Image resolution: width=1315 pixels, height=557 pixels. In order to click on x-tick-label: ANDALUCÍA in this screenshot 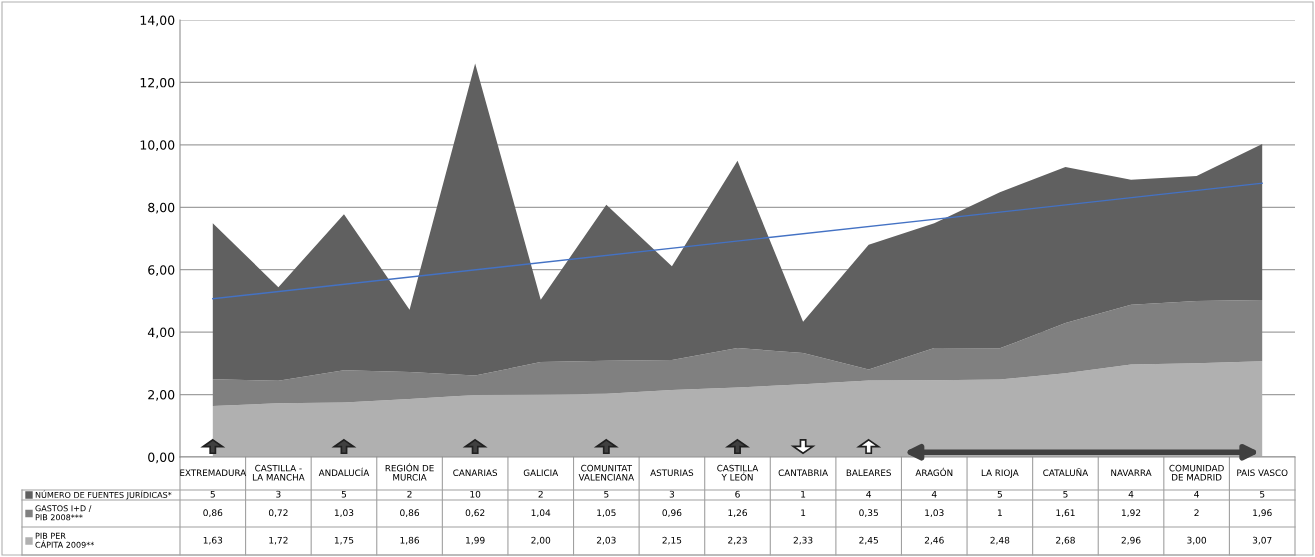, I will do `click(344, 472)`.